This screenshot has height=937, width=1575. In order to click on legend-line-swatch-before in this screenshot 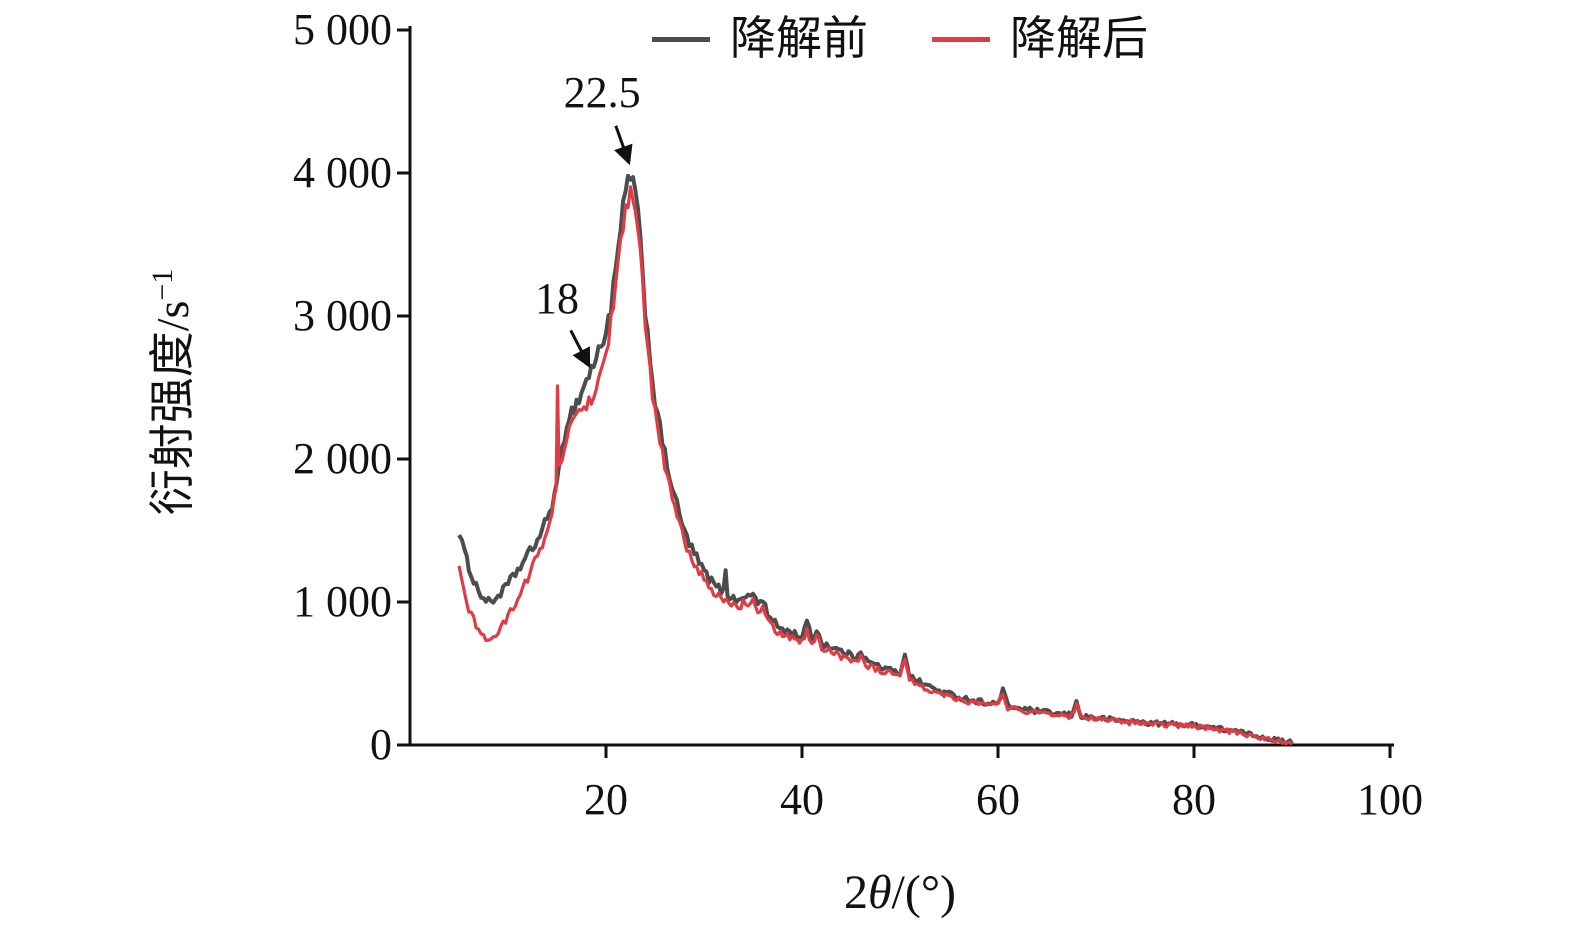, I will do `click(681, 39)`.